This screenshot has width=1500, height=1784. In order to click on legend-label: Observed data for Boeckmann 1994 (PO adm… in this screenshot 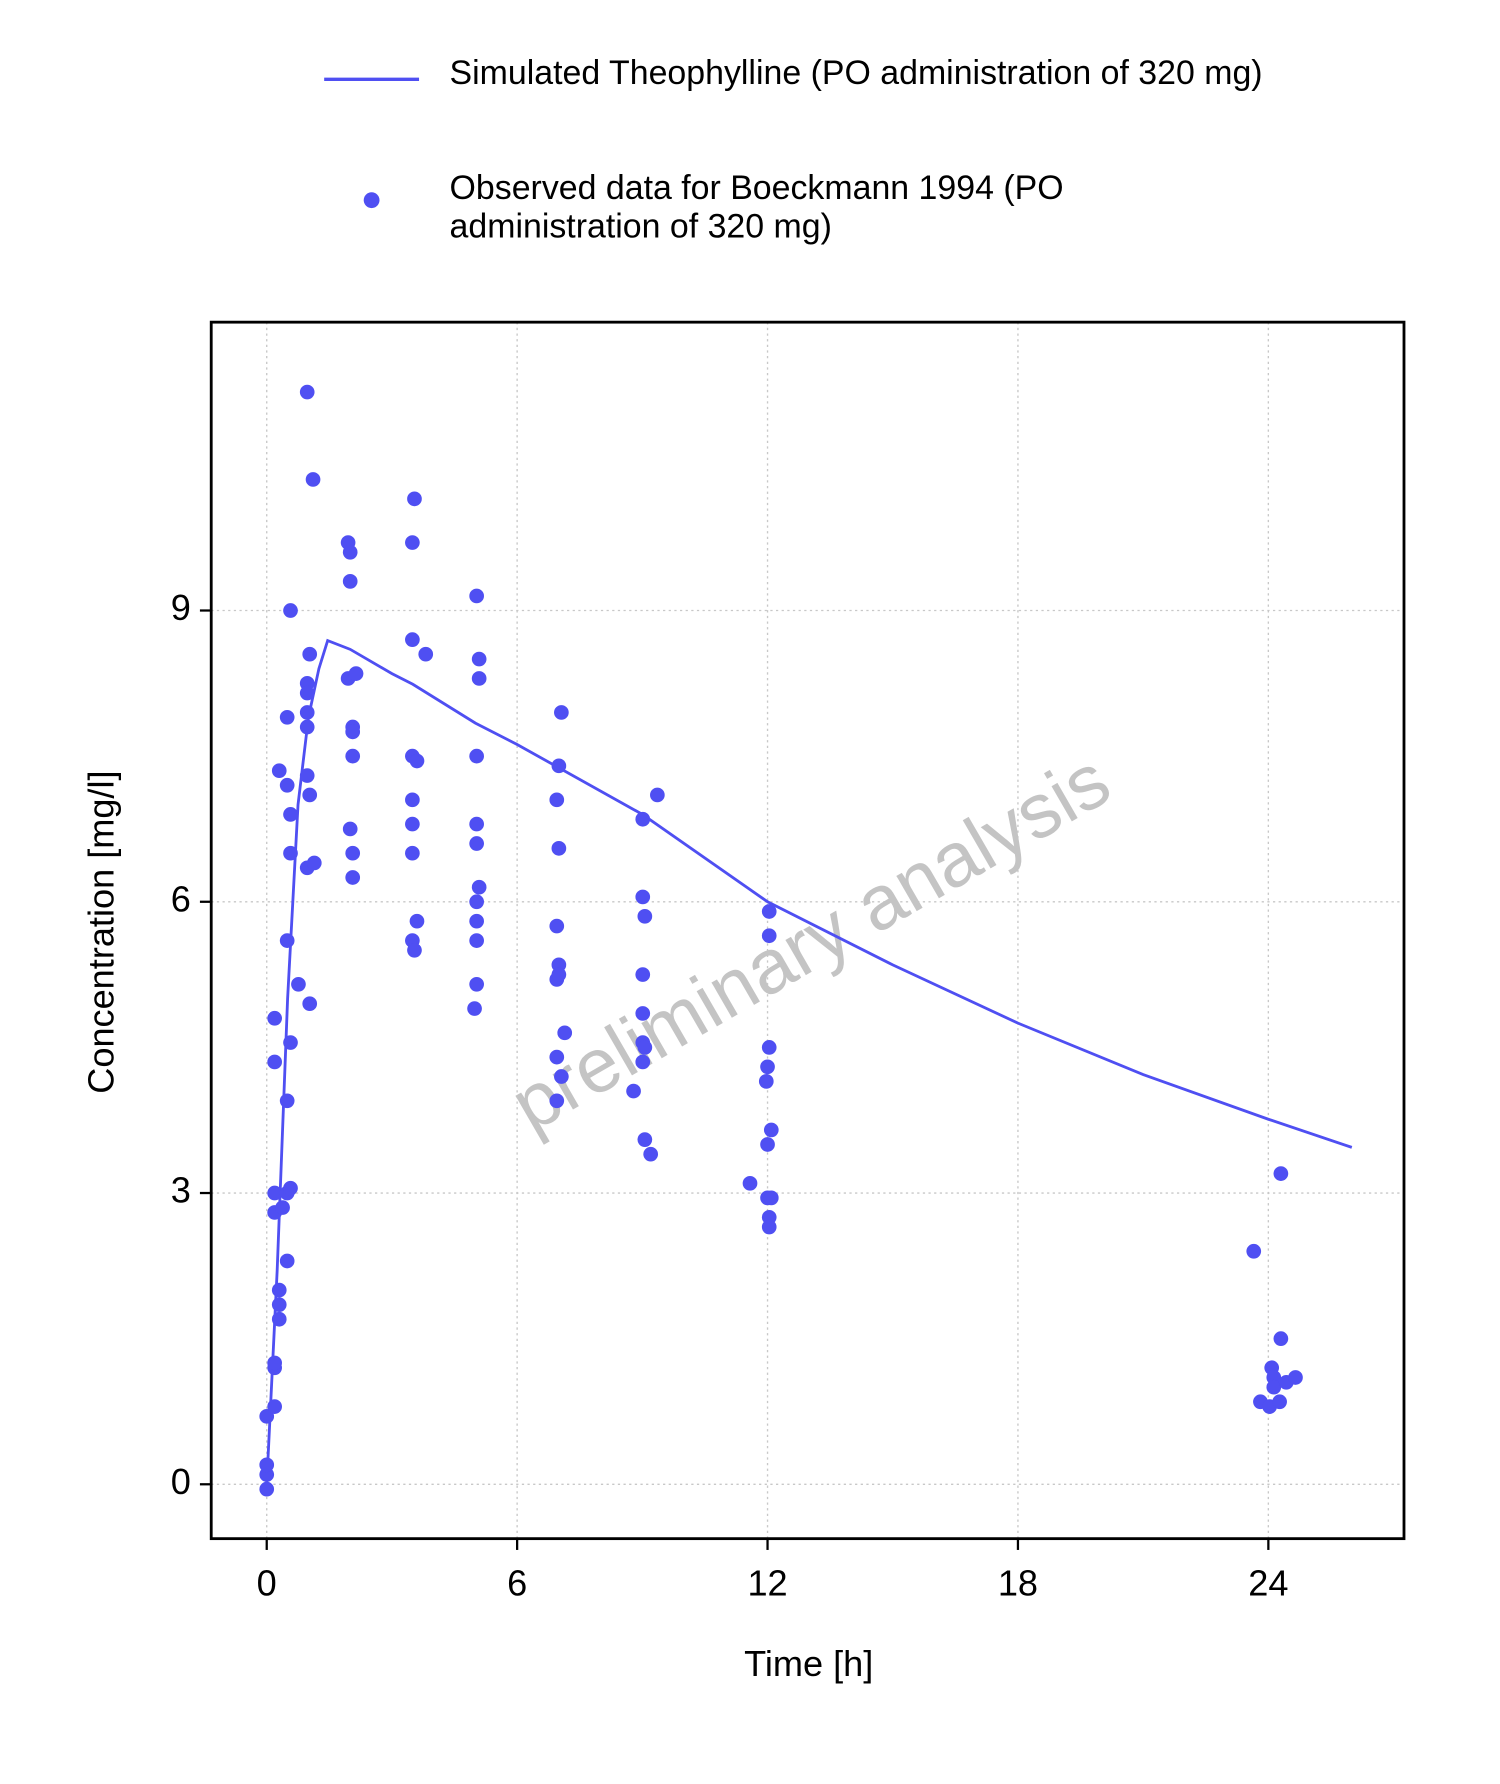, I will do `click(756, 207)`.